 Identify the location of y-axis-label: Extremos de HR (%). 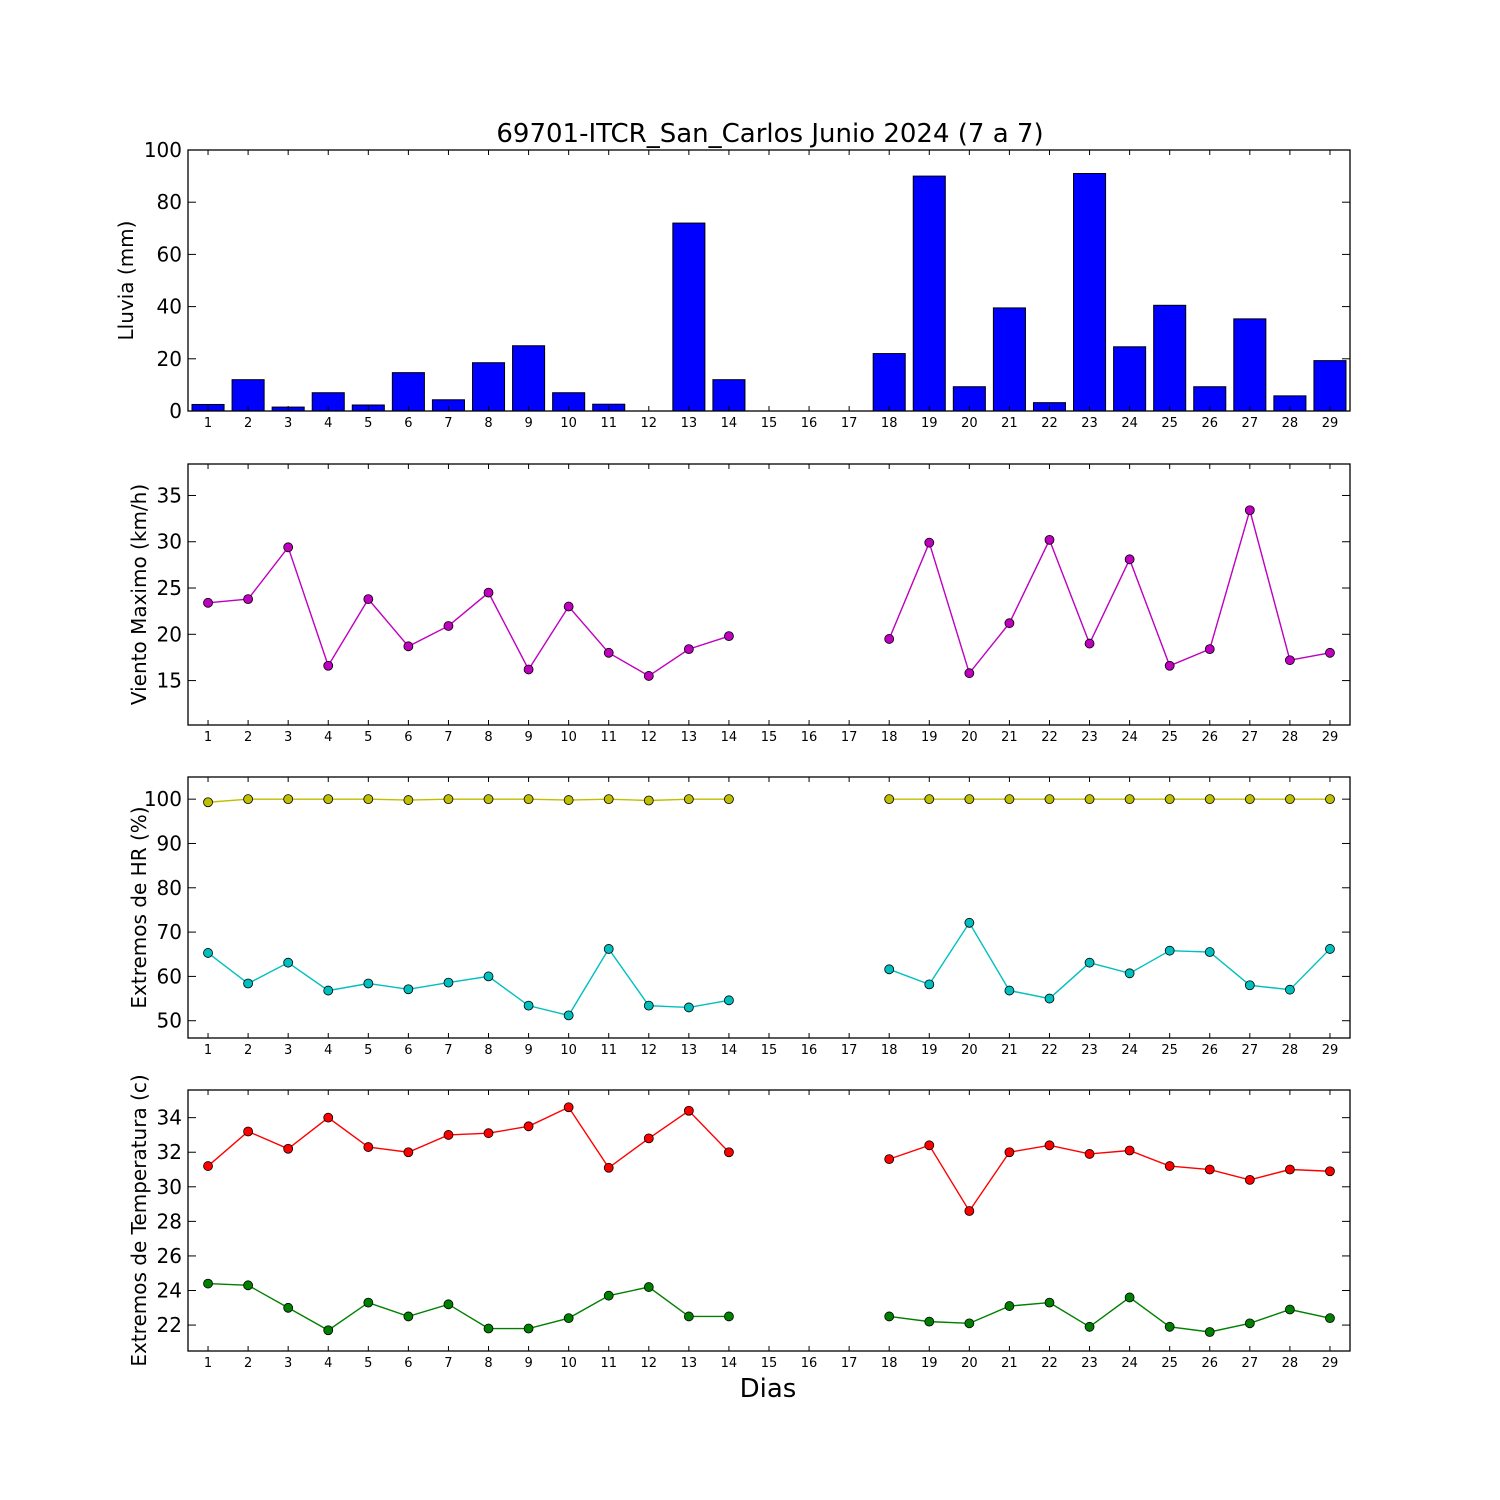
(139, 907).